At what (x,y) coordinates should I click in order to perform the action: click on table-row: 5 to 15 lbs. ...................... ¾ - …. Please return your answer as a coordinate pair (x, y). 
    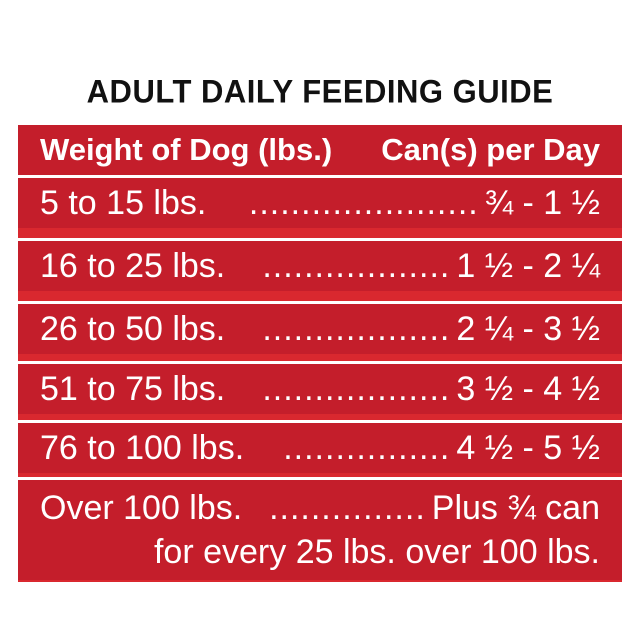
    Looking at the image, I should click on (320, 201).